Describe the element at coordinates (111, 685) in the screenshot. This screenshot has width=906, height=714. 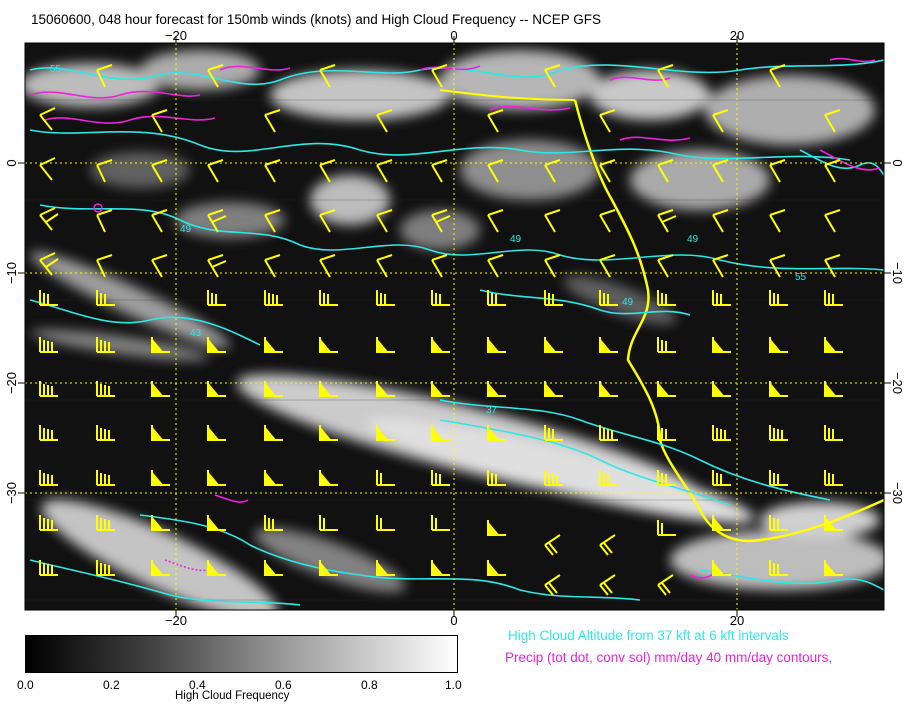
I see `colorbar-tick: 0.2` at that location.